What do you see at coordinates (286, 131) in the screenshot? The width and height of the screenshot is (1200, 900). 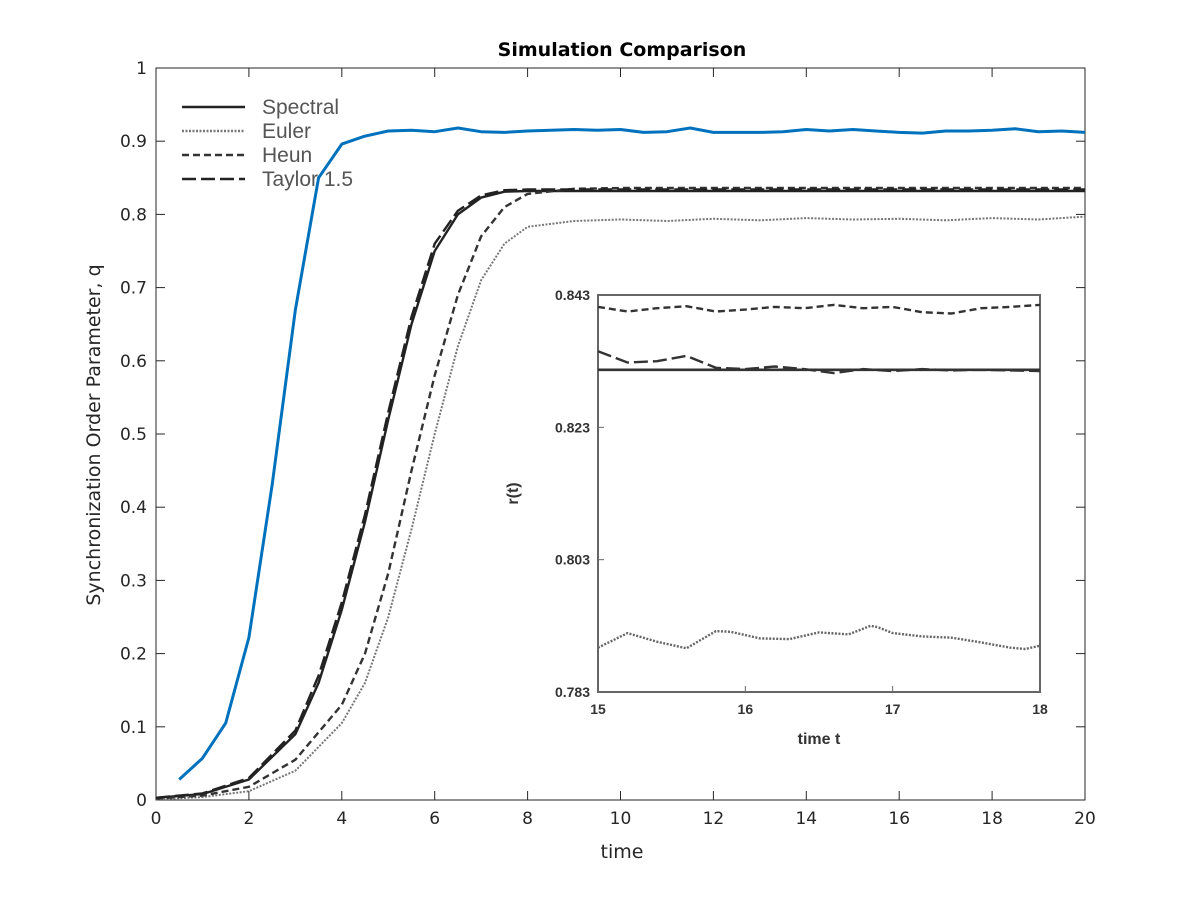 I see `legend-label-euler: Euler` at bounding box center [286, 131].